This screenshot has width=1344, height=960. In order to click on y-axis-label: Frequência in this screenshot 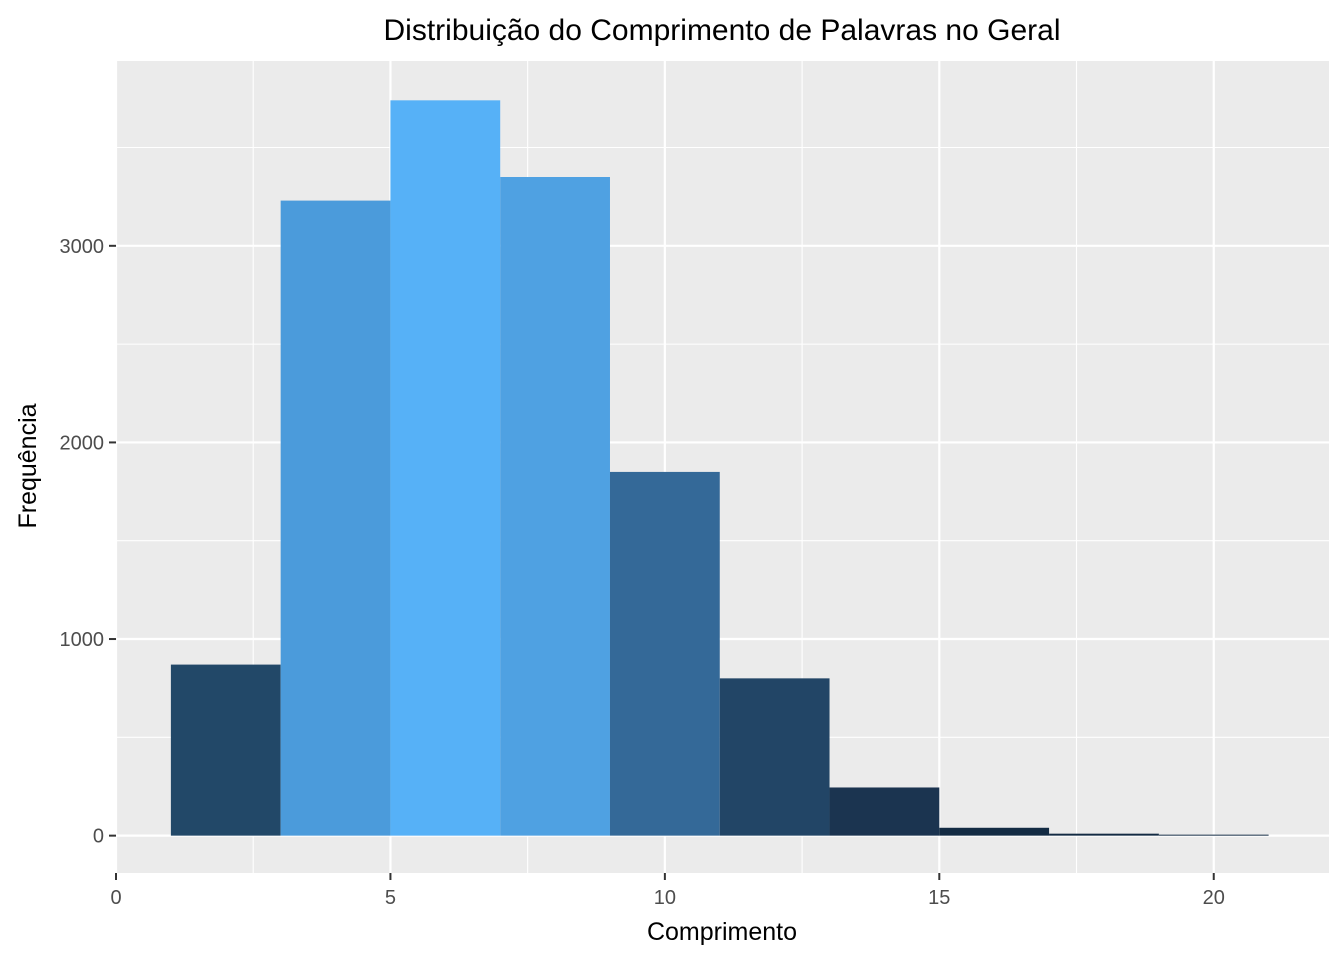, I will do `click(28, 465)`.